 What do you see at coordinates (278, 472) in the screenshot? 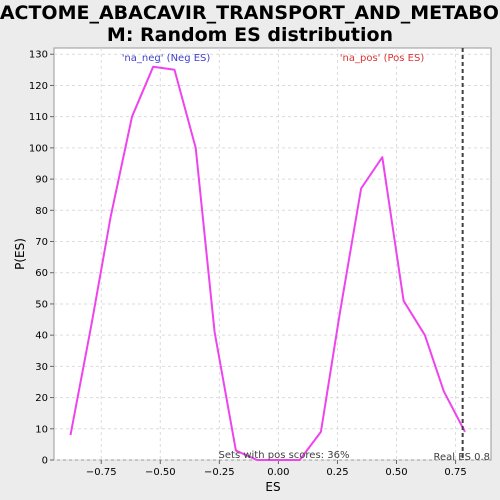
I see `x-tick-label: 0.00` at bounding box center [278, 472].